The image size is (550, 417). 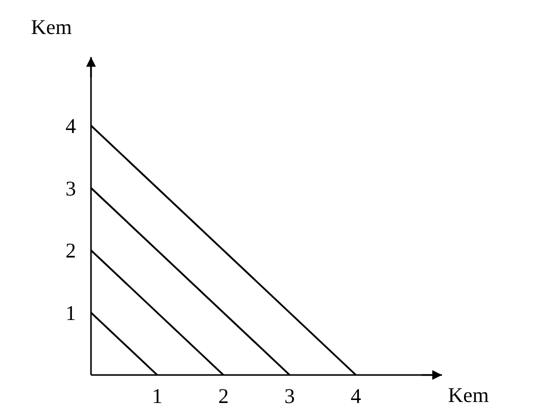 What do you see at coordinates (71, 250) in the screenshot?
I see `y-tick-label: 2` at bounding box center [71, 250].